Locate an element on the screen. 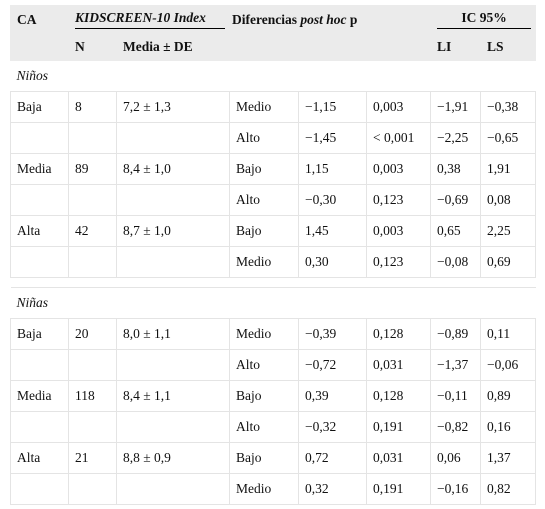  n-cell: 21 is located at coordinates (92, 458).